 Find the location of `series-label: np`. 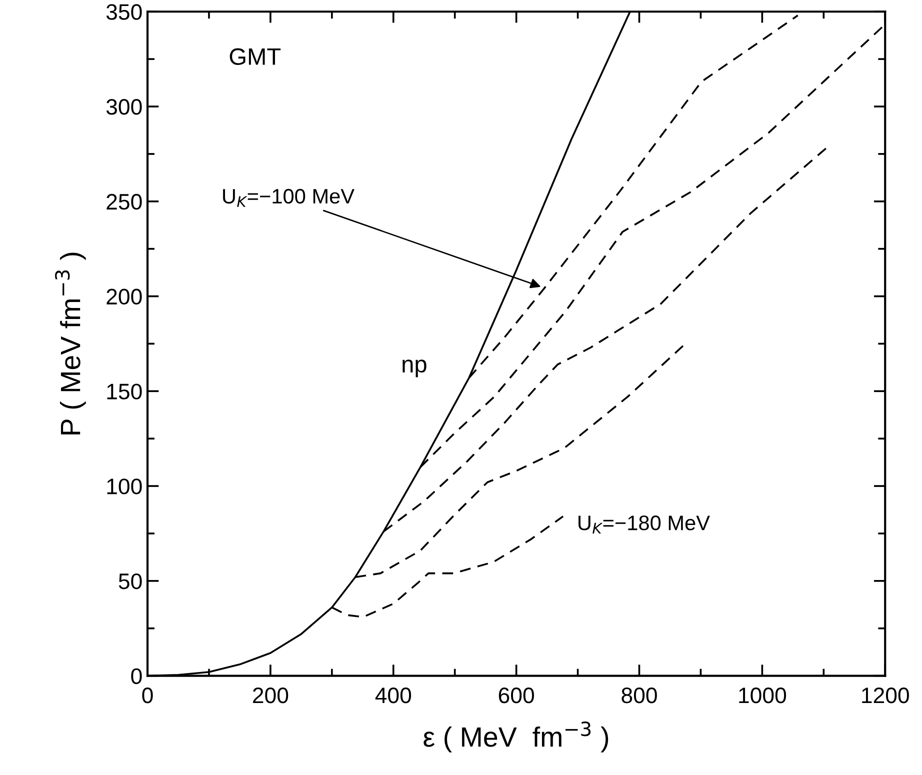

series-label: np is located at coordinates (414, 369).